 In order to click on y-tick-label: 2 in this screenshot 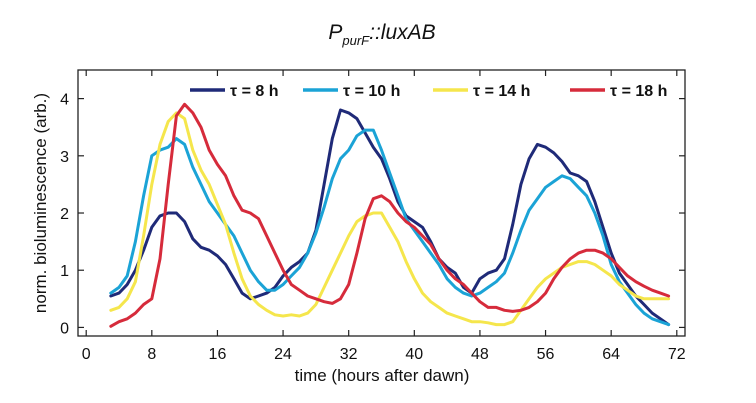, I will do `click(64, 214)`.